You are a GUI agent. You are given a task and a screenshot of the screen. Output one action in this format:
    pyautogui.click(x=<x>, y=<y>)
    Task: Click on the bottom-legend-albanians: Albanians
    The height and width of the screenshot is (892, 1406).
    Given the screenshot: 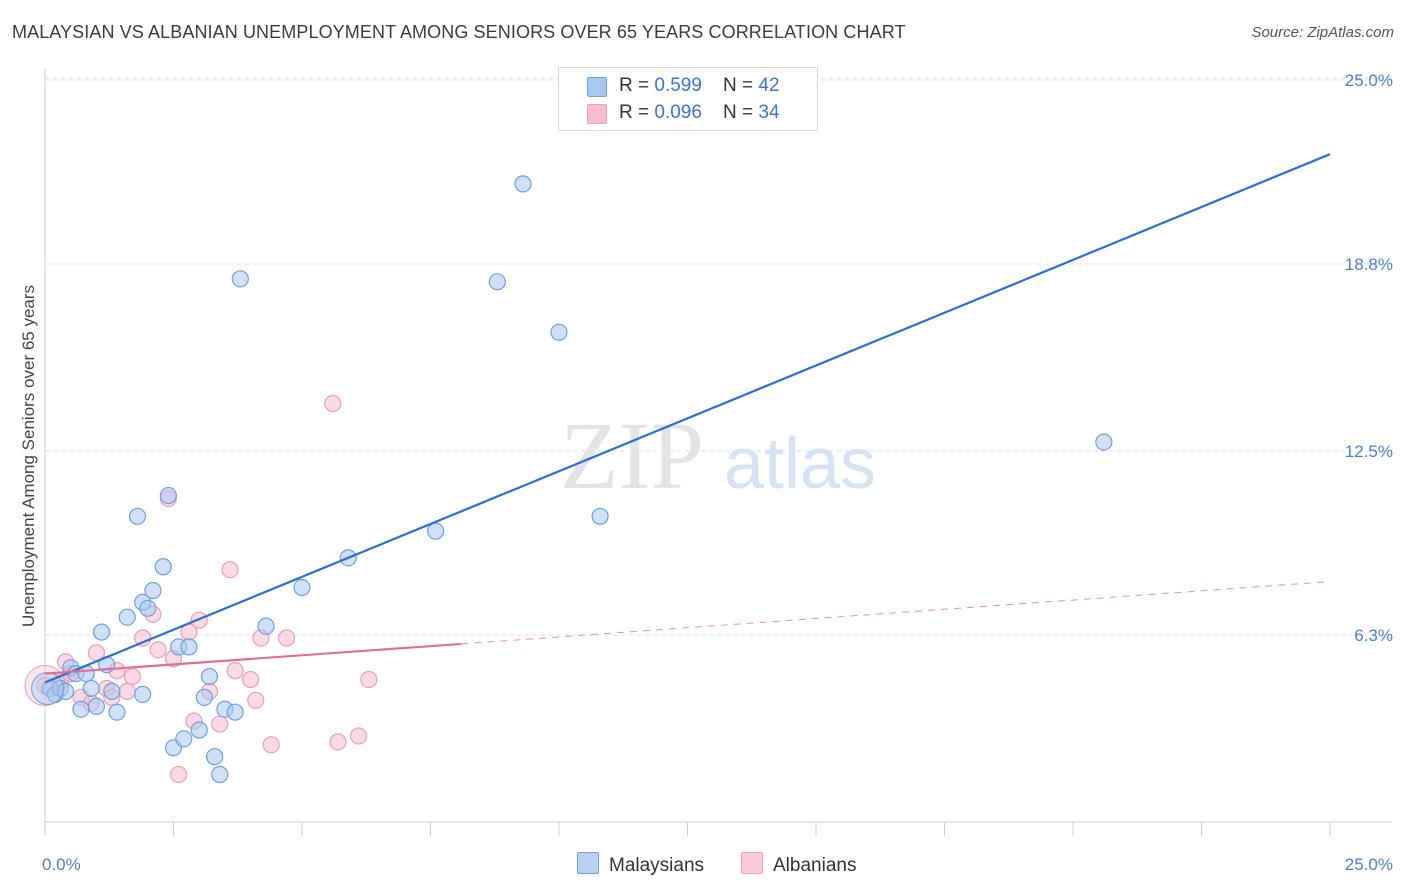 What is the action you would take?
    pyautogui.click(x=798, y=864)
    